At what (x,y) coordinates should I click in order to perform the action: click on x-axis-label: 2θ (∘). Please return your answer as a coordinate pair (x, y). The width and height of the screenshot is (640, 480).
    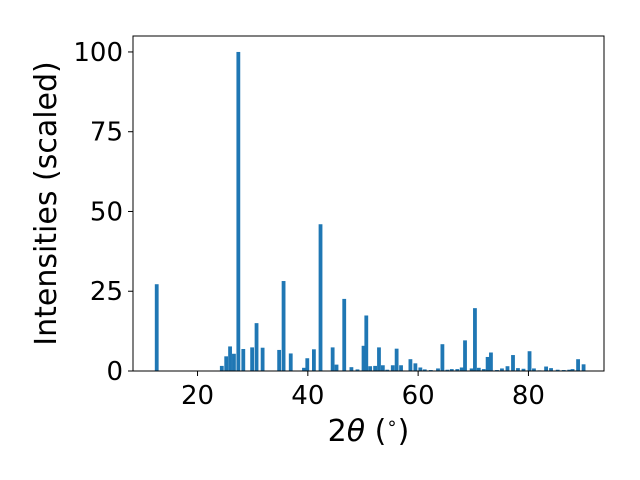
    Looking at the image, I should click on (369, 431).